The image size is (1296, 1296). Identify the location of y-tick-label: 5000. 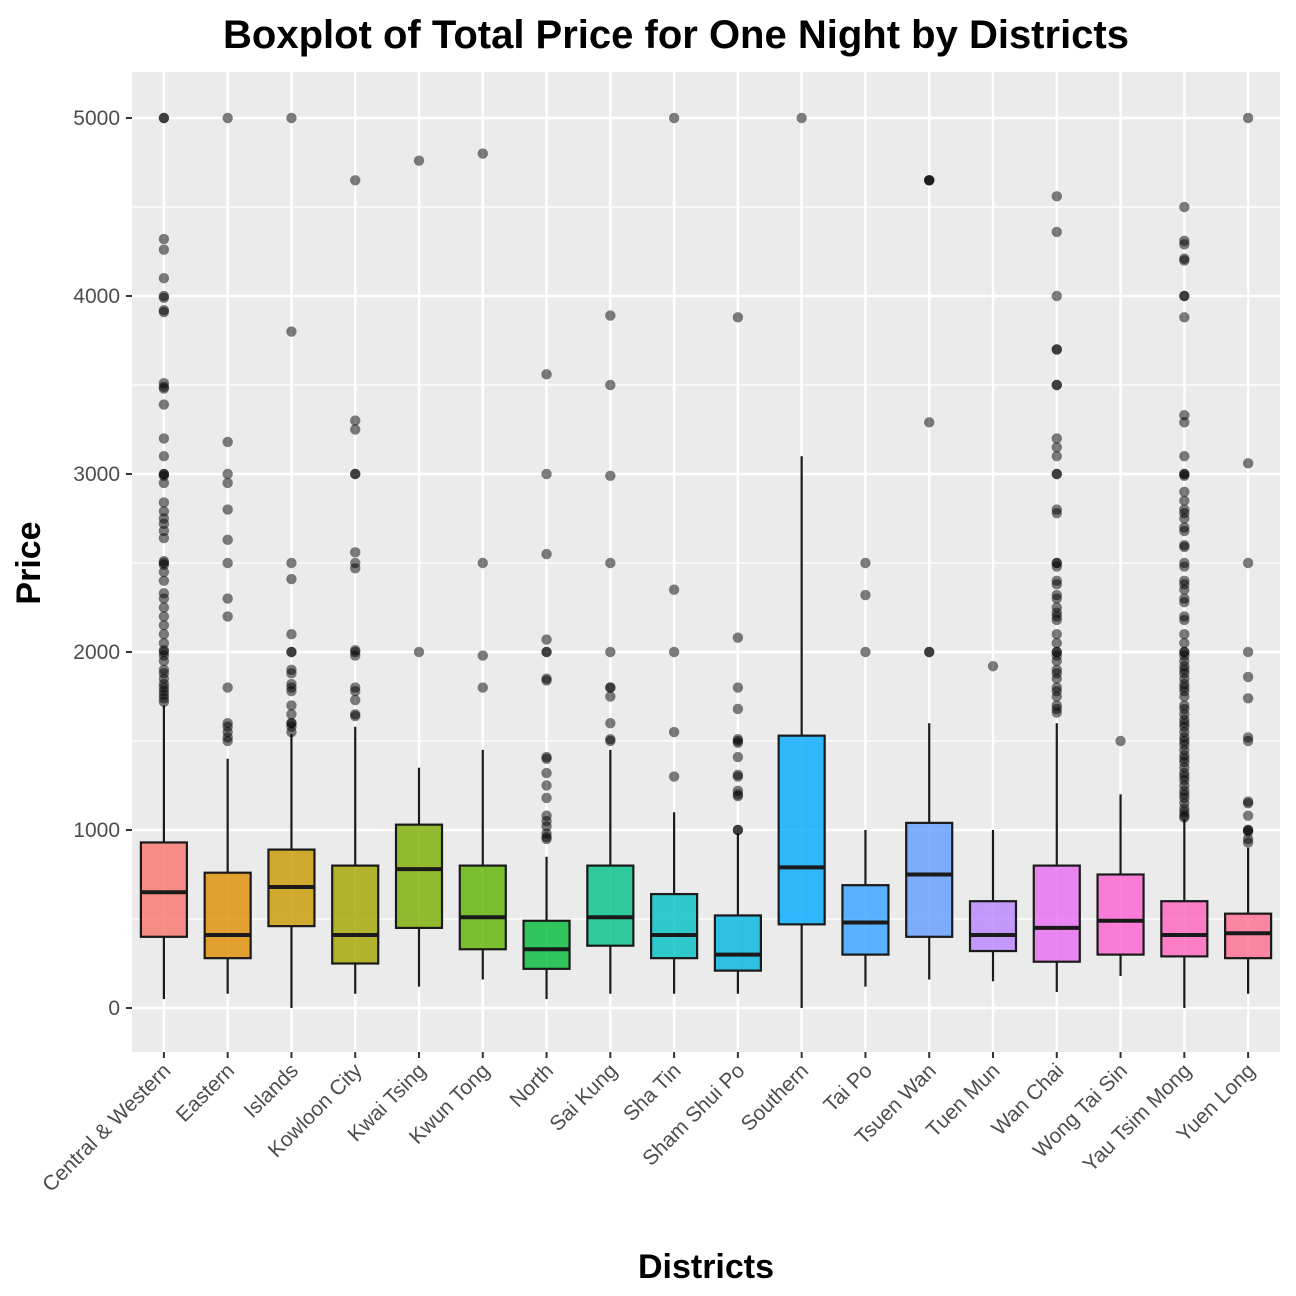
(96, 118).